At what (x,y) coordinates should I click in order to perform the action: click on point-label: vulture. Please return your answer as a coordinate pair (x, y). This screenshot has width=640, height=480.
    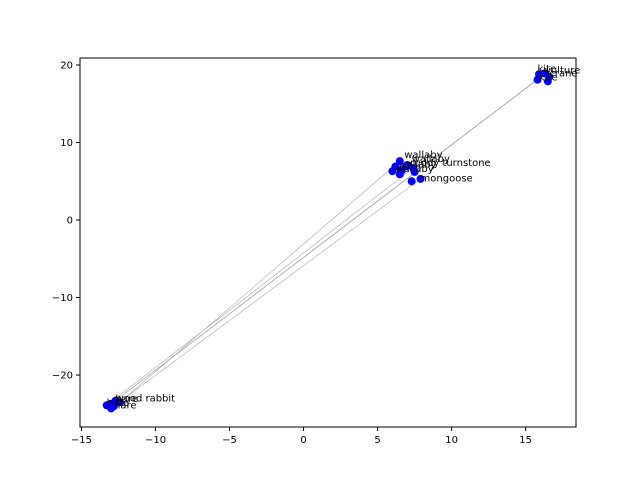
    Looking at the image, I should click on (562, 71).